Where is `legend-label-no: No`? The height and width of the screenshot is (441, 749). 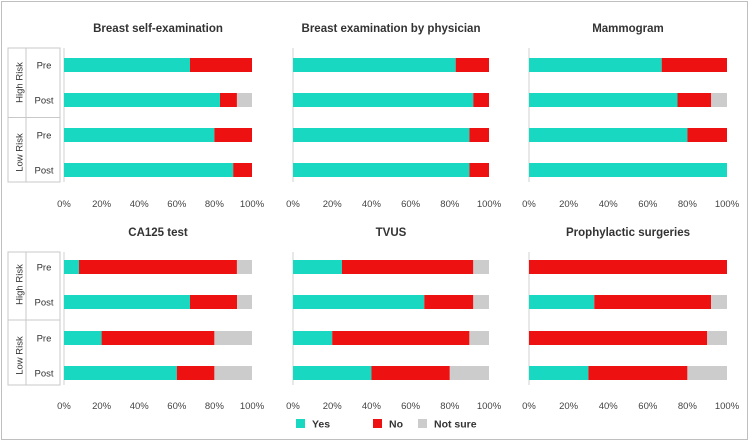
legend-label-no: No is located at coordinates (396, 425).